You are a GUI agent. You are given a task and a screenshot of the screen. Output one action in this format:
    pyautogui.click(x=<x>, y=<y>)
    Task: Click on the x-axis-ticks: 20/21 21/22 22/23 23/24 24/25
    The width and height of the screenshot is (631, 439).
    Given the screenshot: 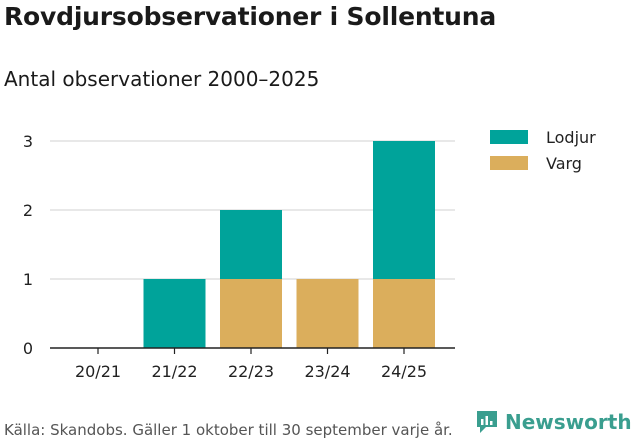 What is the action you would take?
    pyautogui.click(x=251, y=364)
    